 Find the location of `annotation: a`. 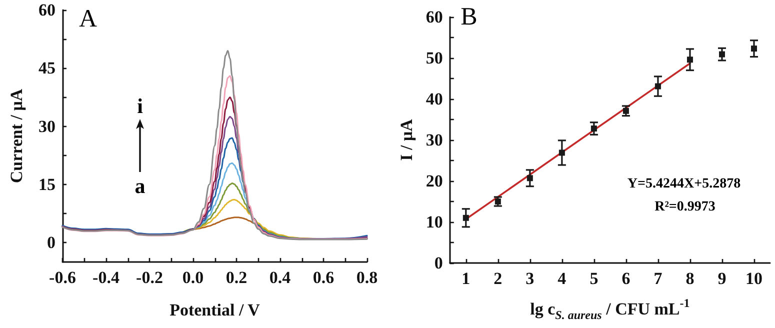

annotation: a is located at coordinates (140, 186).